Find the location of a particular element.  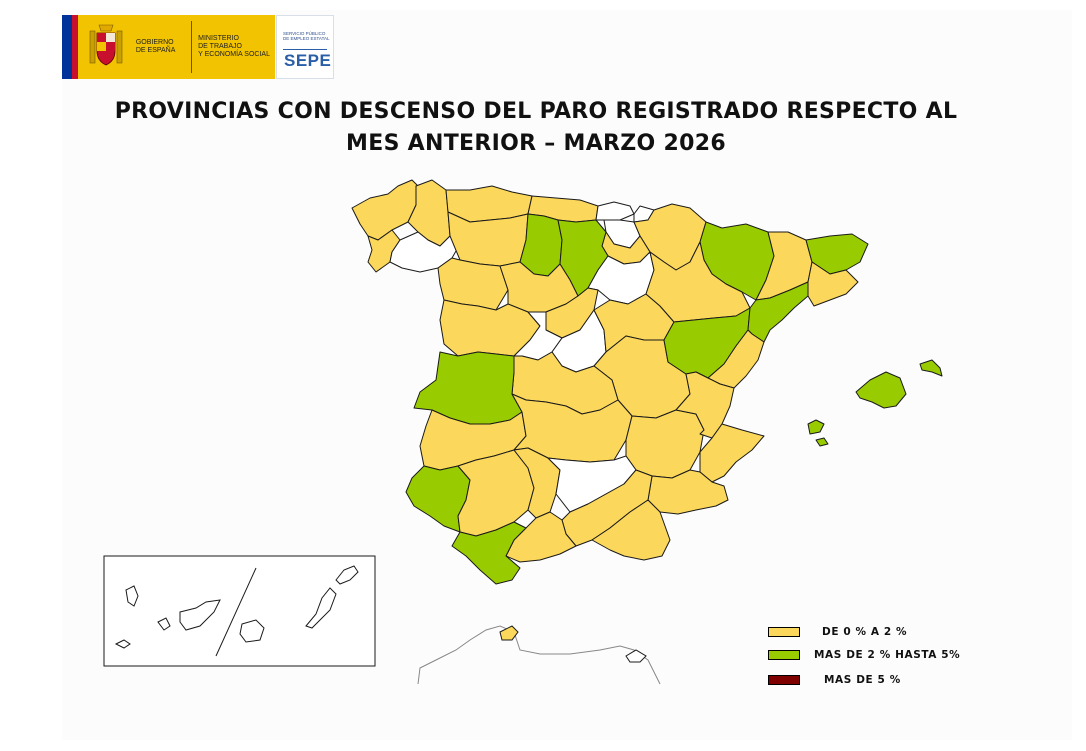

province-bizkaia is located at coordinates (615, 211).